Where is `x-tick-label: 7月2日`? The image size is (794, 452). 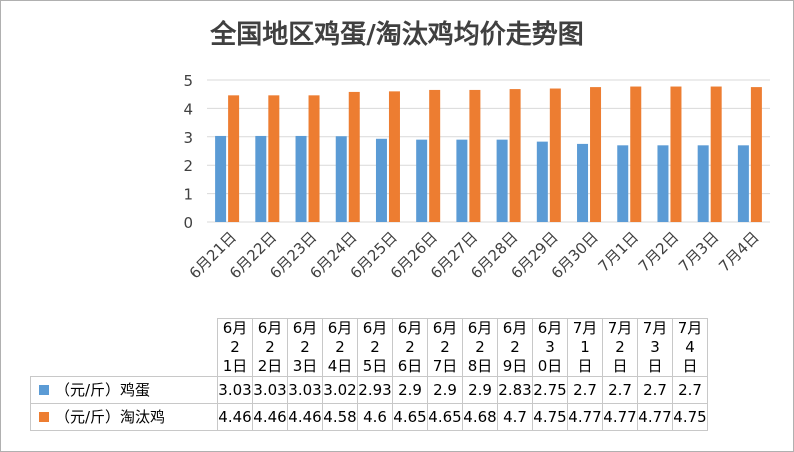
x-tick-label: 7月2日 is located at coordinates (658, 251).